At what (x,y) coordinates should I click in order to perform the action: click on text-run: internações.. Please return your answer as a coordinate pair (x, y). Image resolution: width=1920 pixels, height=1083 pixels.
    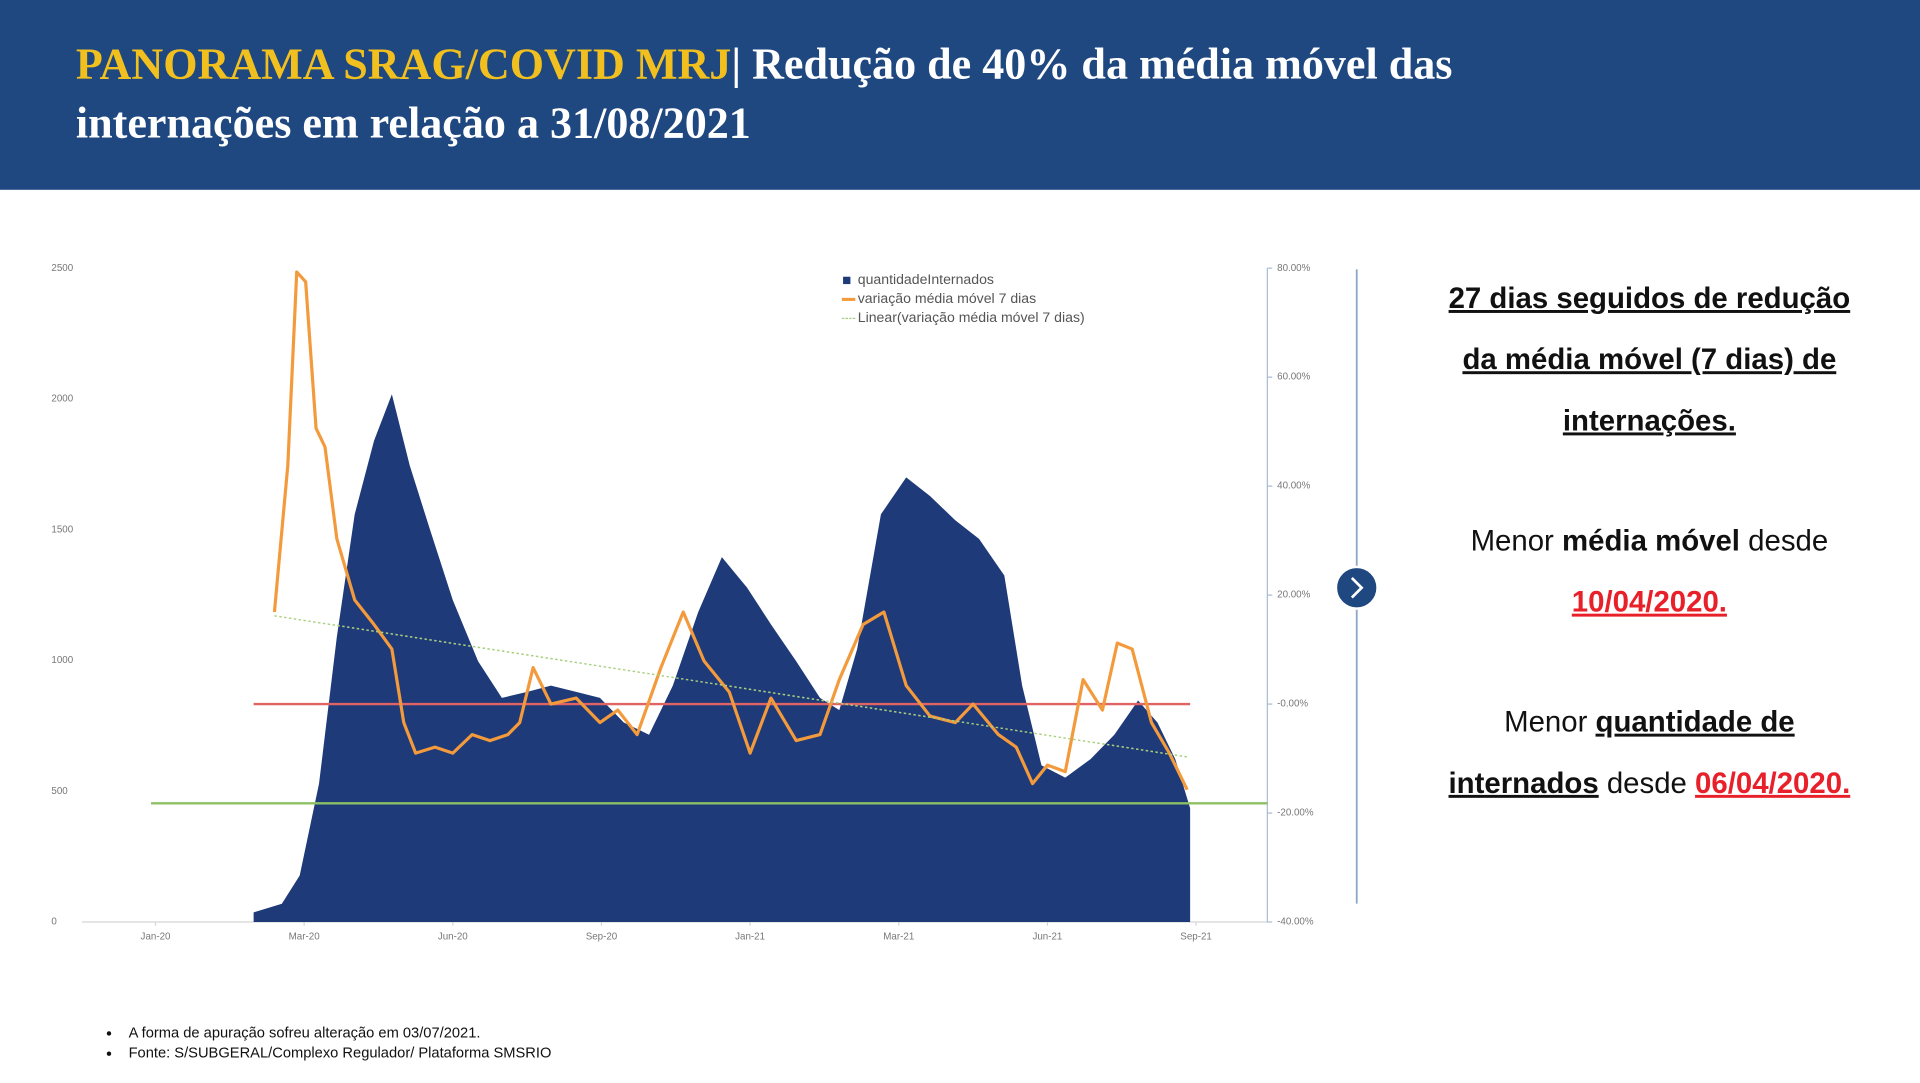
    Looking at the image, I should click on (1649, 420).